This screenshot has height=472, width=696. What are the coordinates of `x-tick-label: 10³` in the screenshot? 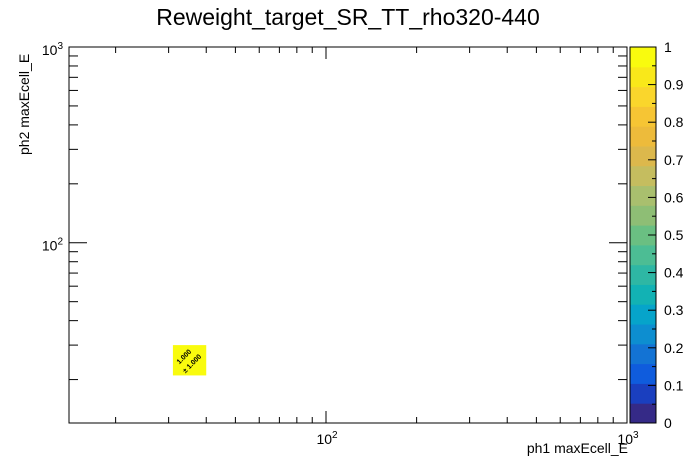 It's located at (628, 438).